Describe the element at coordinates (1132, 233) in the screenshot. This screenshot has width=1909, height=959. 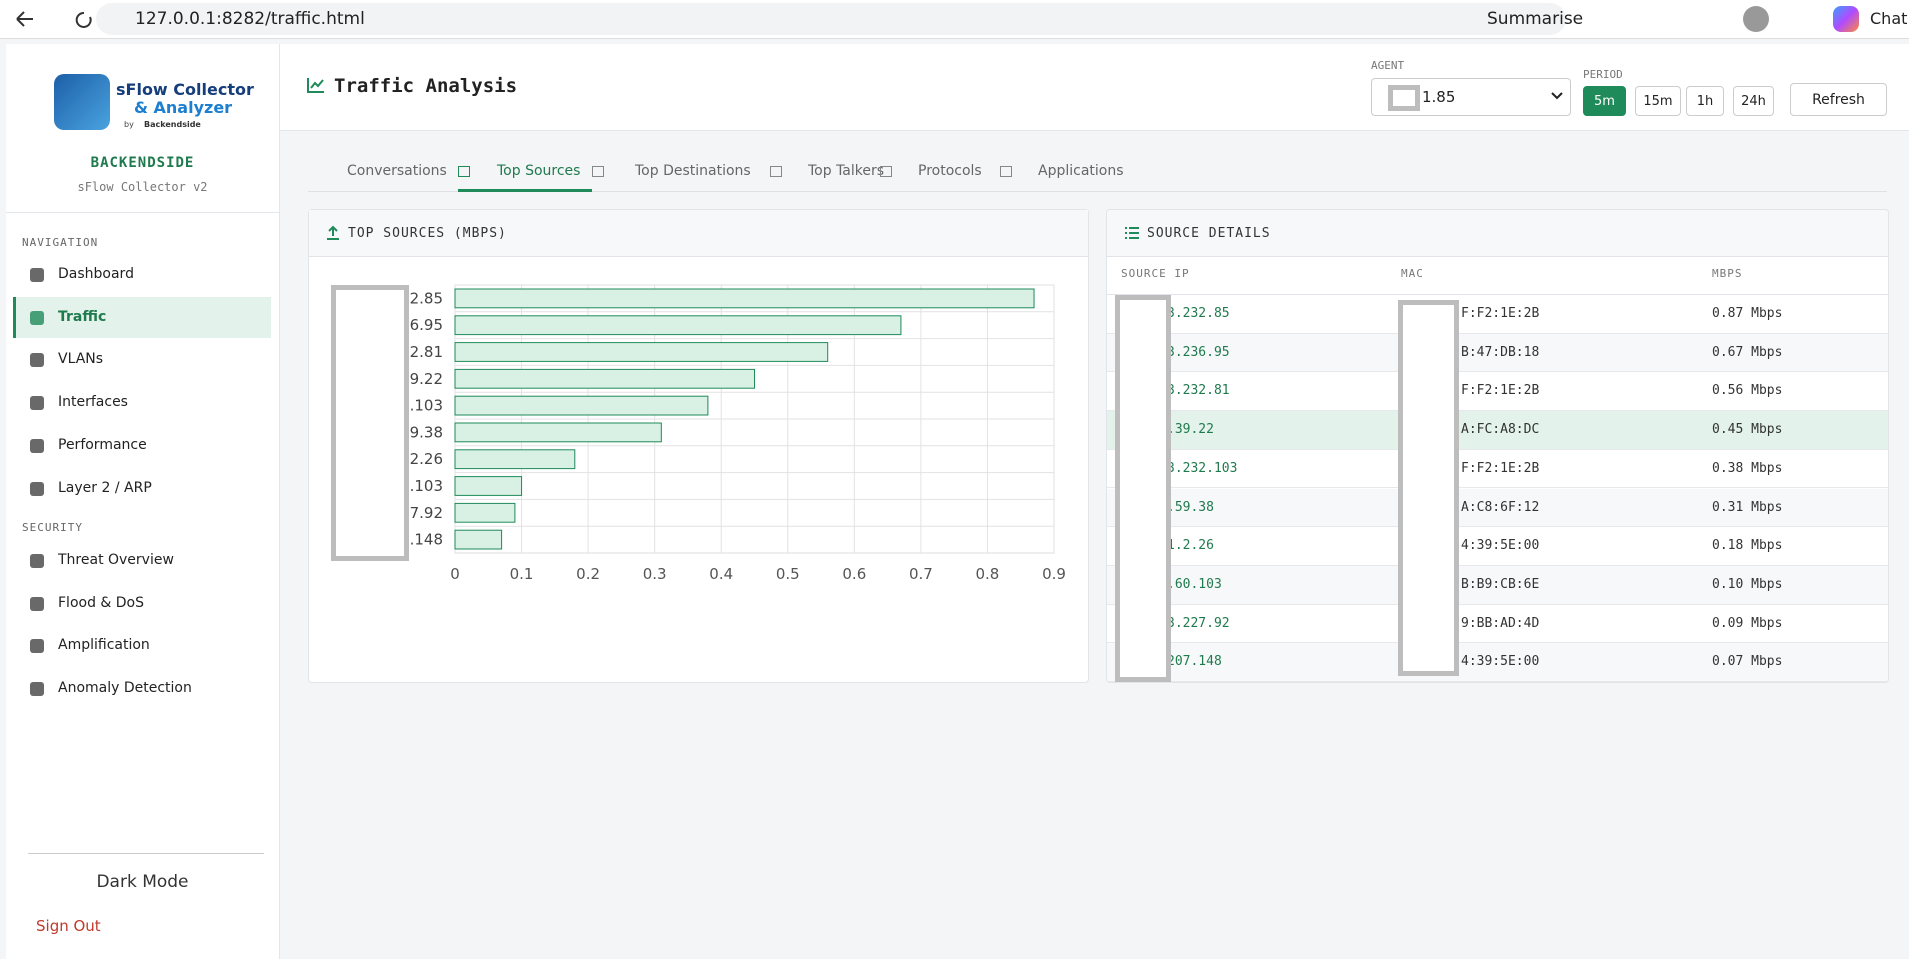
I see `list-icon` at that location.